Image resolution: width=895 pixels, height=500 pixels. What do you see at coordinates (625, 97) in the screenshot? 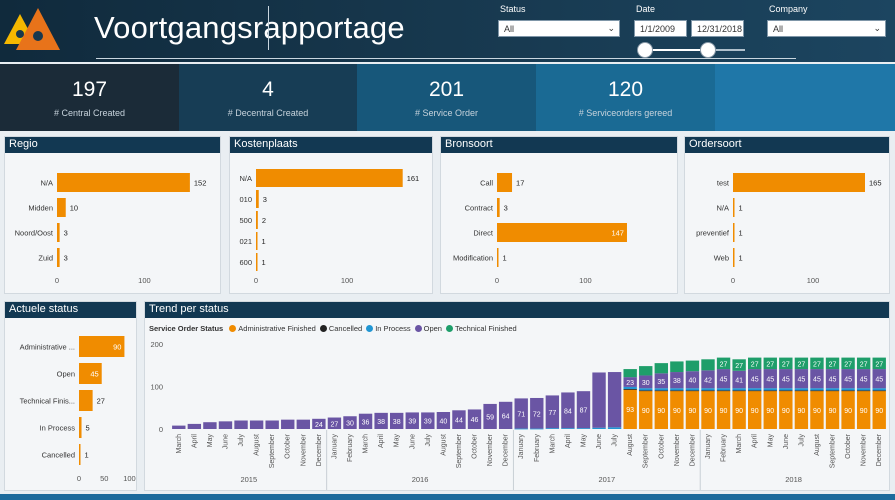
I see `kpi-serviceorders-gereed: 120 # Serviceorders gereed` at bounding box center [625, 97].